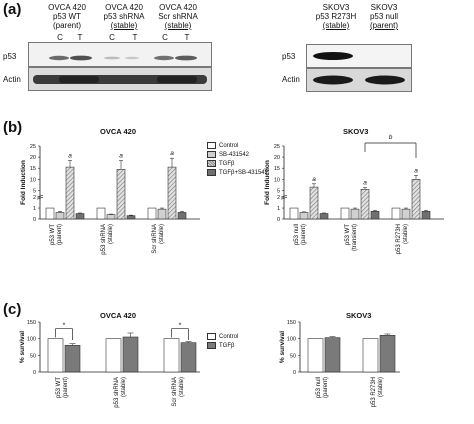 The width and height of the screenshot is (474, 424). Describe the element at coordinates (120, 54) in the screenshot. I see `western-blot-p53-left` at that location.